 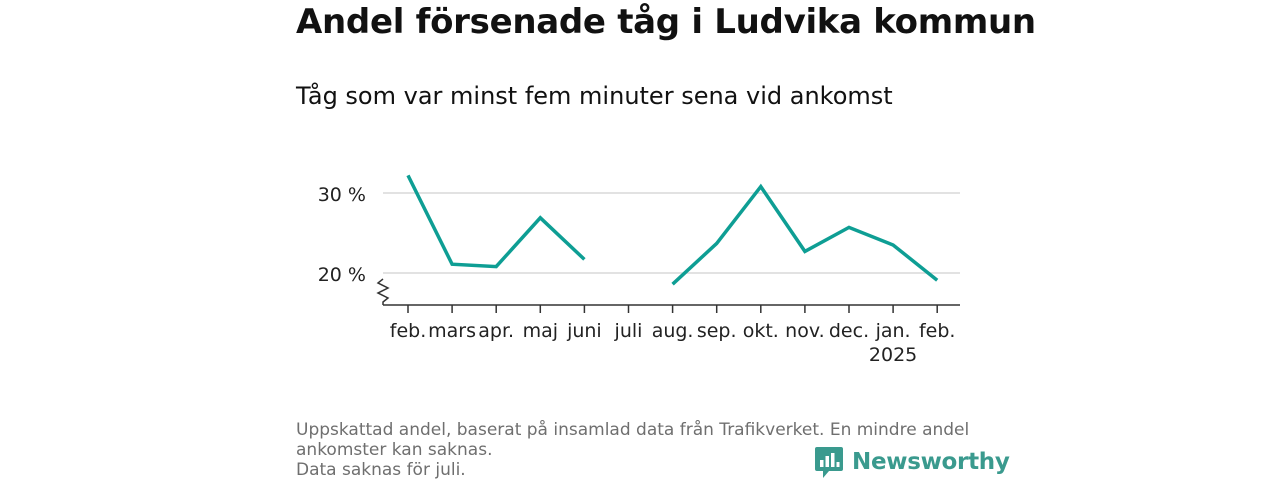 I want to click on x-tick-label: maj, so click(x=540, y=331).